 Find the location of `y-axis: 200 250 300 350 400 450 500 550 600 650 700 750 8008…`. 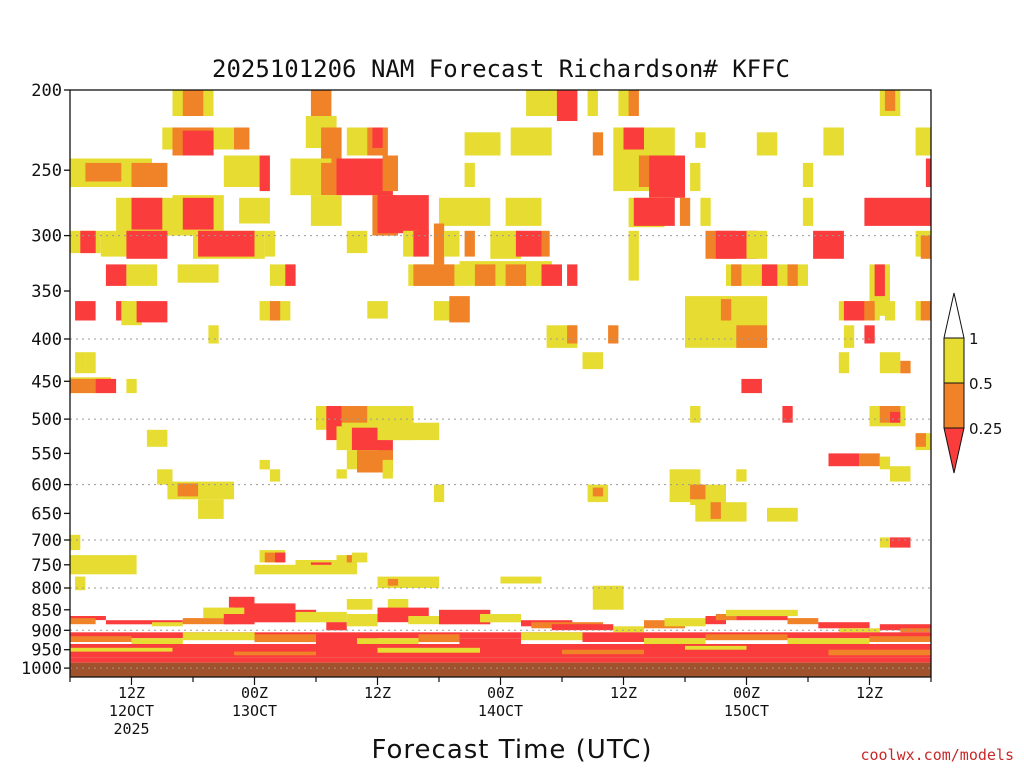

y-axis: 200 250 300 350 400 450 500 550 600 650 700 750 8008… is located at coordinates (45, 380).